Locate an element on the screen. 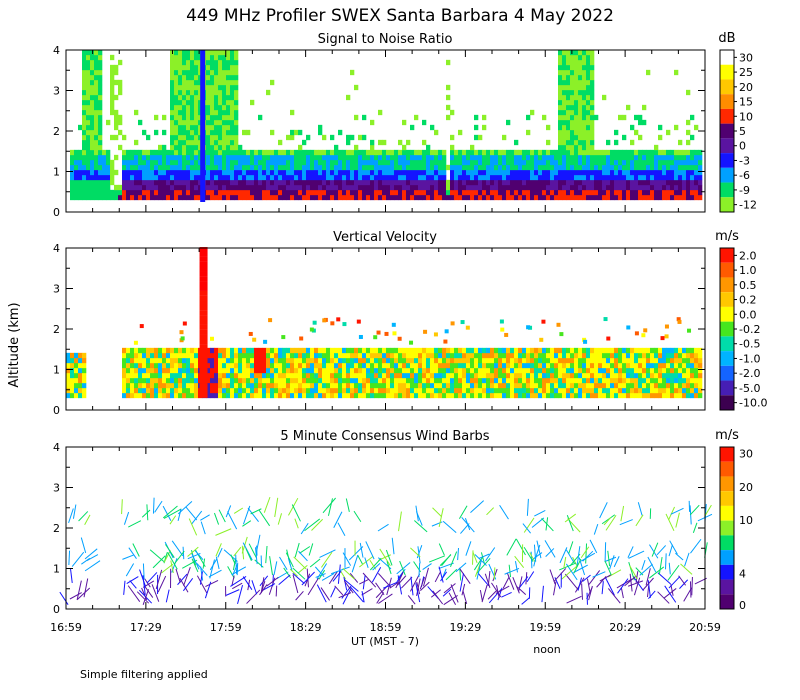 The height and width of the screenshot is (700, 800). y-axis-label: Altitude (km) is located at coordinates (14, 344).